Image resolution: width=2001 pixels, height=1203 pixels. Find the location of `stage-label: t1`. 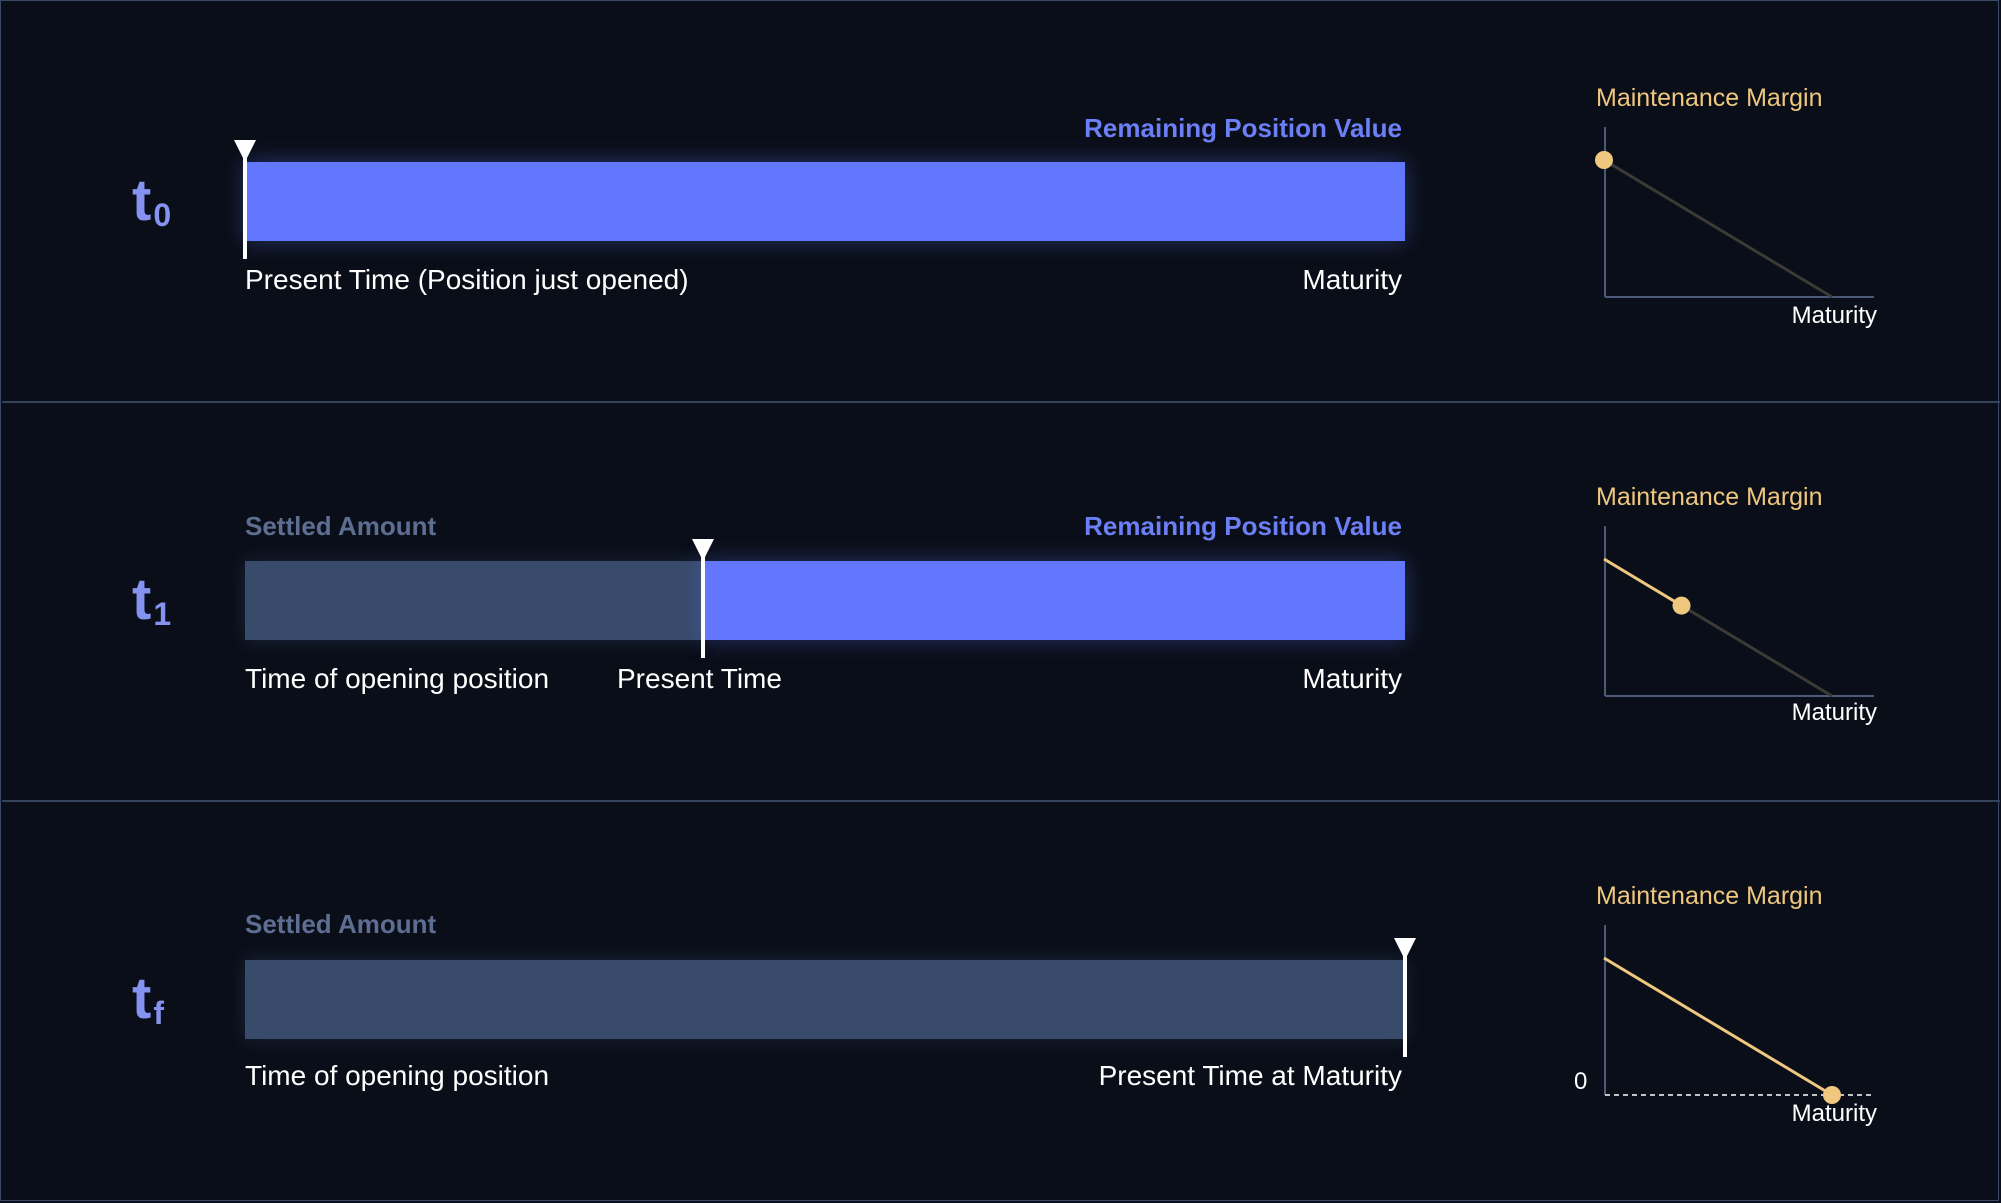

stage-label: t1 is located at coordinates (152, 599).